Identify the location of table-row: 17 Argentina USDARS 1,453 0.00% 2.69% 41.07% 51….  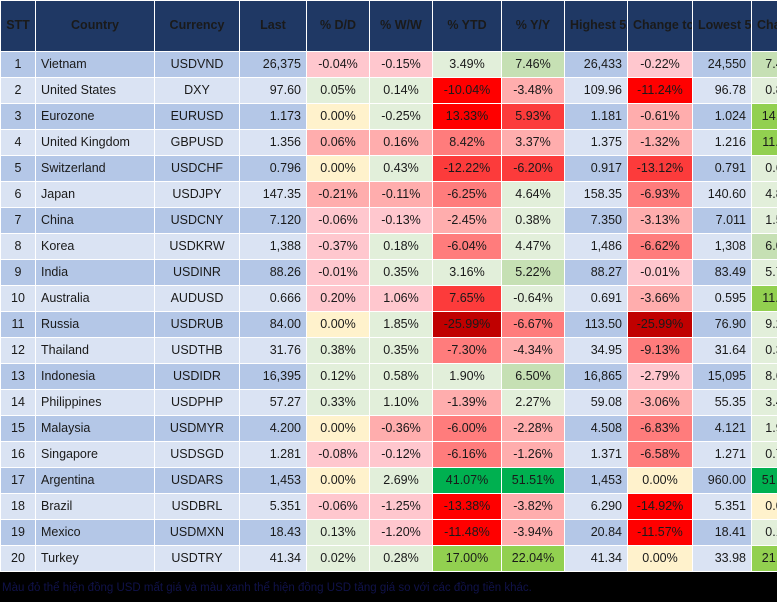
(389, 480).